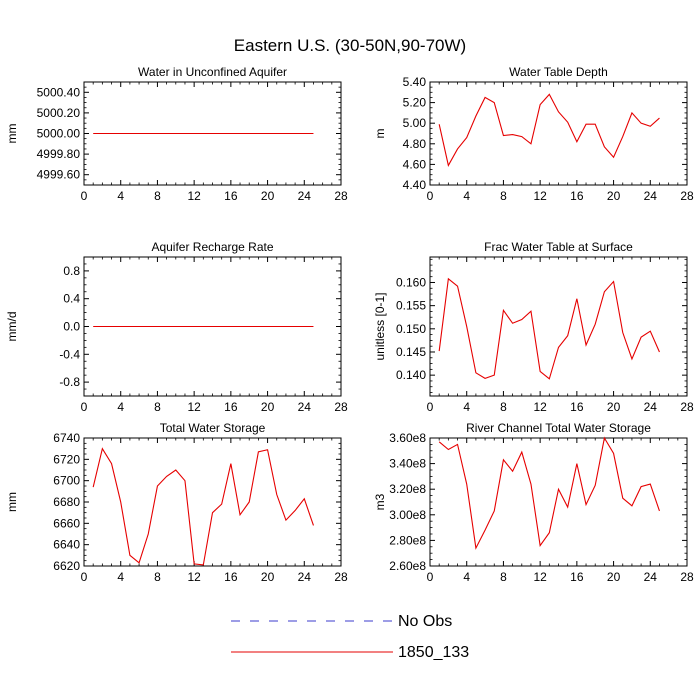 This screenshot has height=700, width=700. Describe the element at coordinates (59, 175) in the screenshot. I see `y-tick-label: 4999.60` at that location.